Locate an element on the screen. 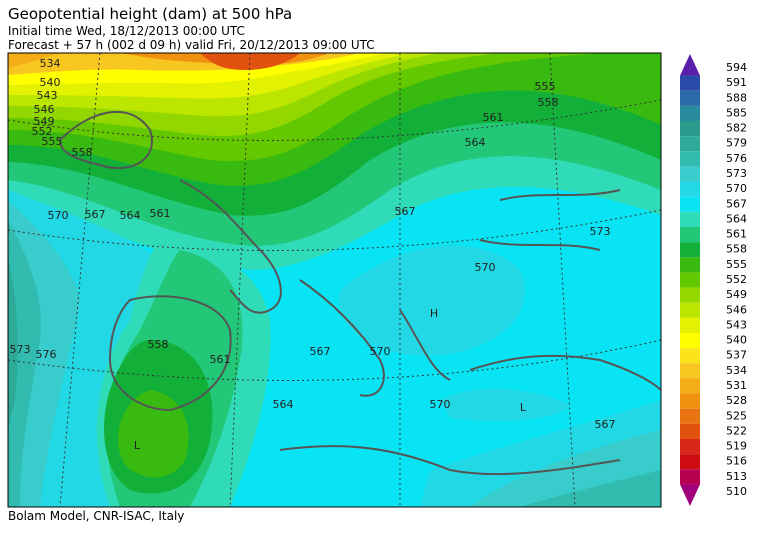  colorbar-label: 573 is located at coordinates (736, 173).